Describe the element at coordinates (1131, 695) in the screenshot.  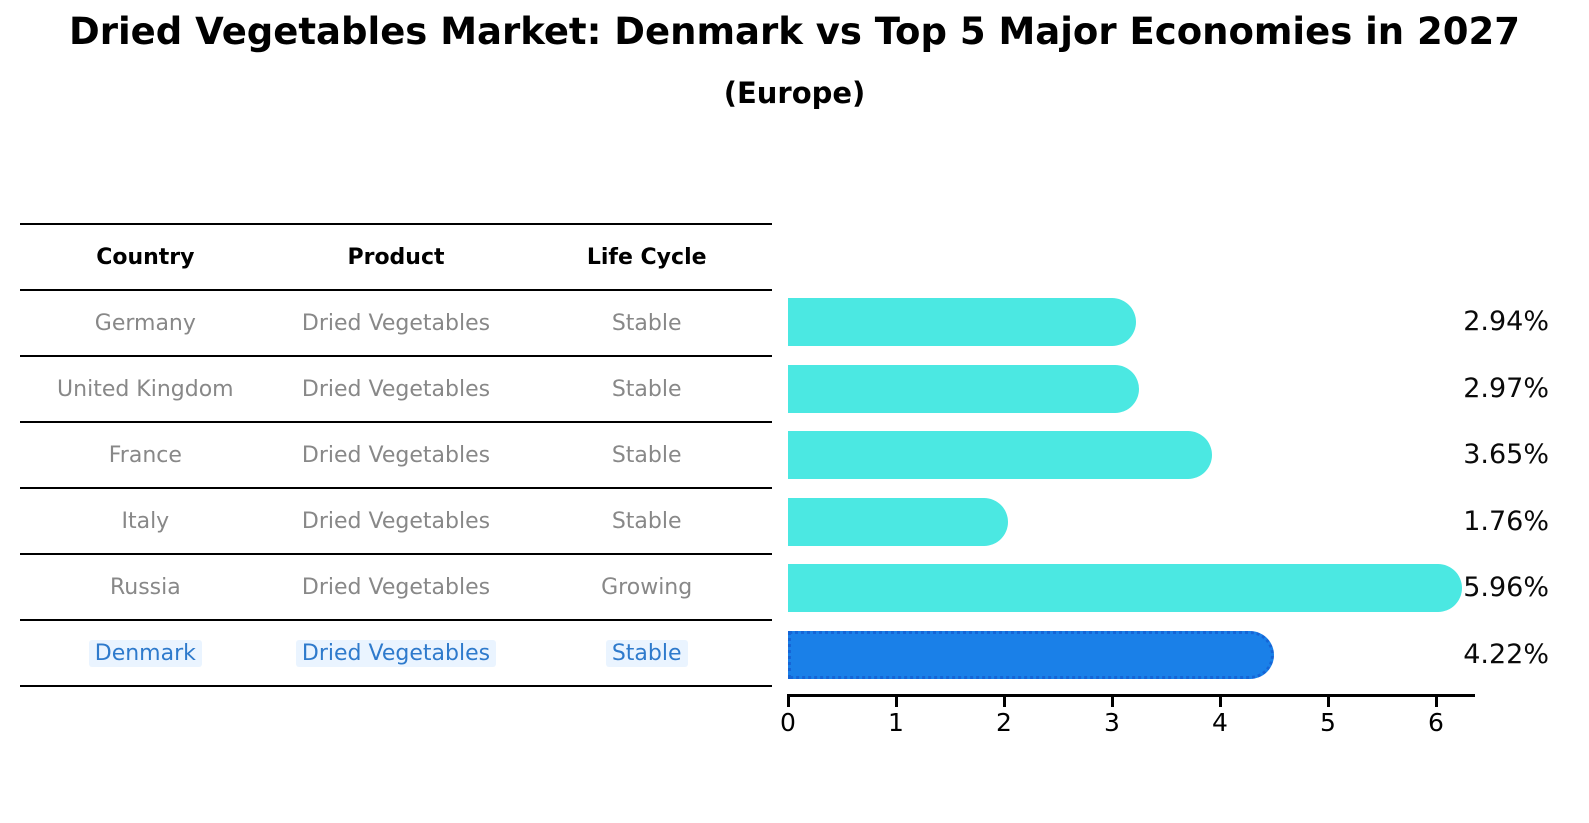
I see `x-axis-line` at that location.